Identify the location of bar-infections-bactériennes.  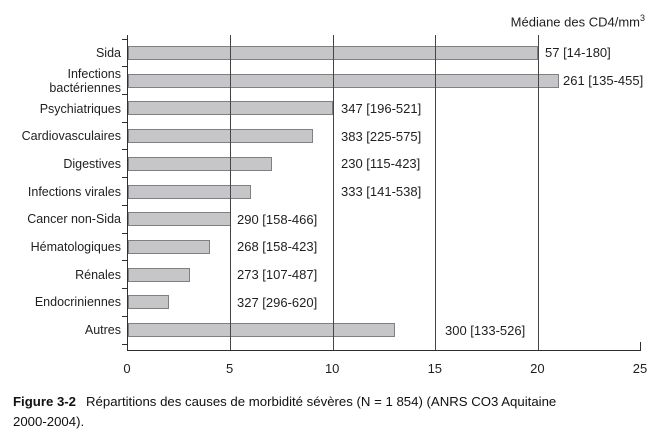
(343, 80).